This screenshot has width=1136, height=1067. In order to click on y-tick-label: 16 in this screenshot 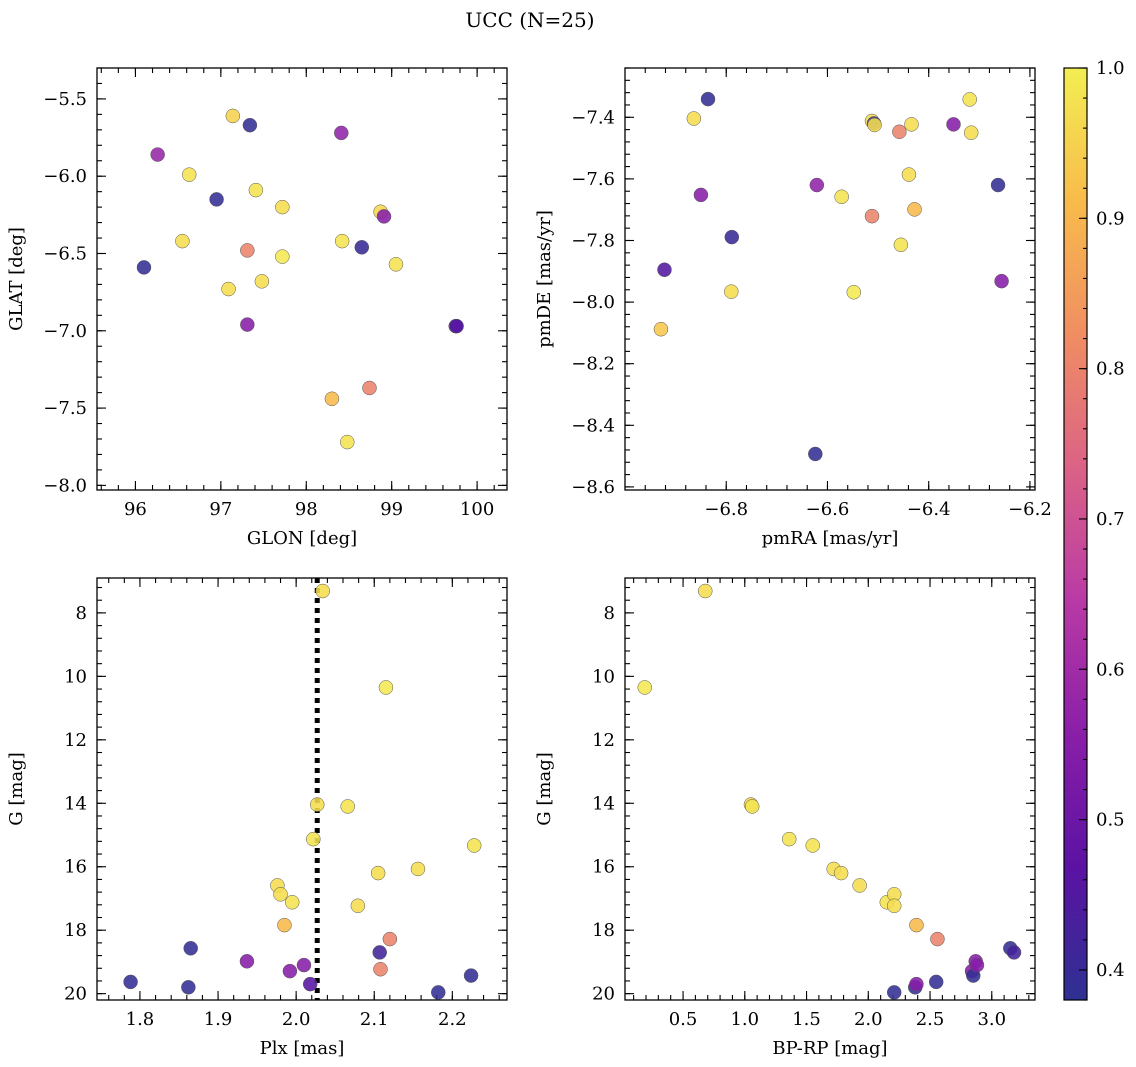, I will do `click(75, 867)`.